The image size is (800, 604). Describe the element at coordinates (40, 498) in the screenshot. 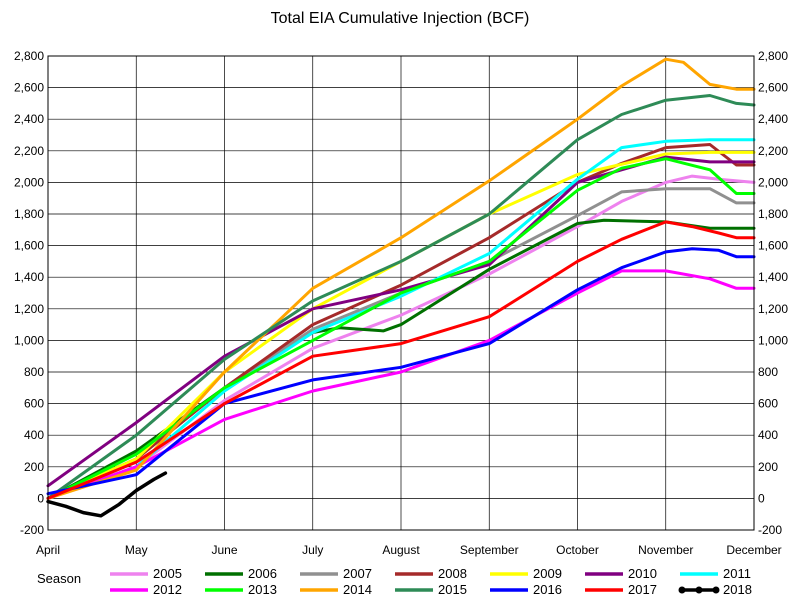

I see `y-tick-label-left: 0` at that location.